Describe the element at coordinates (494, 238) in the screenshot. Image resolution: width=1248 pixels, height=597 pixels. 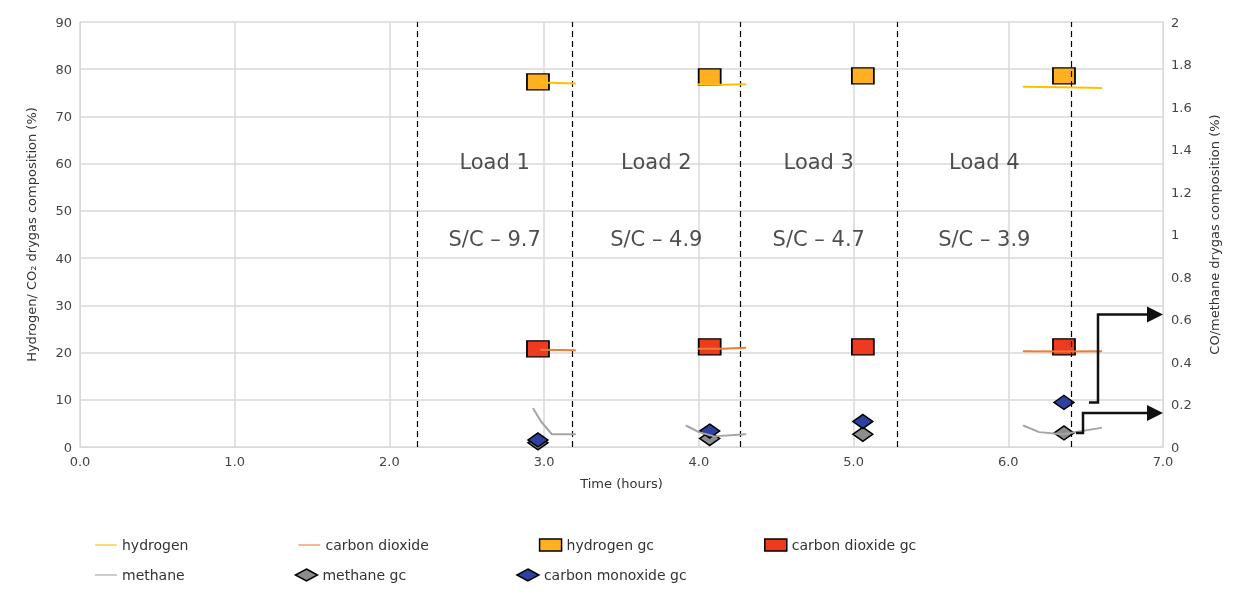
I see `annotation: S/C – 9.7` at that location.